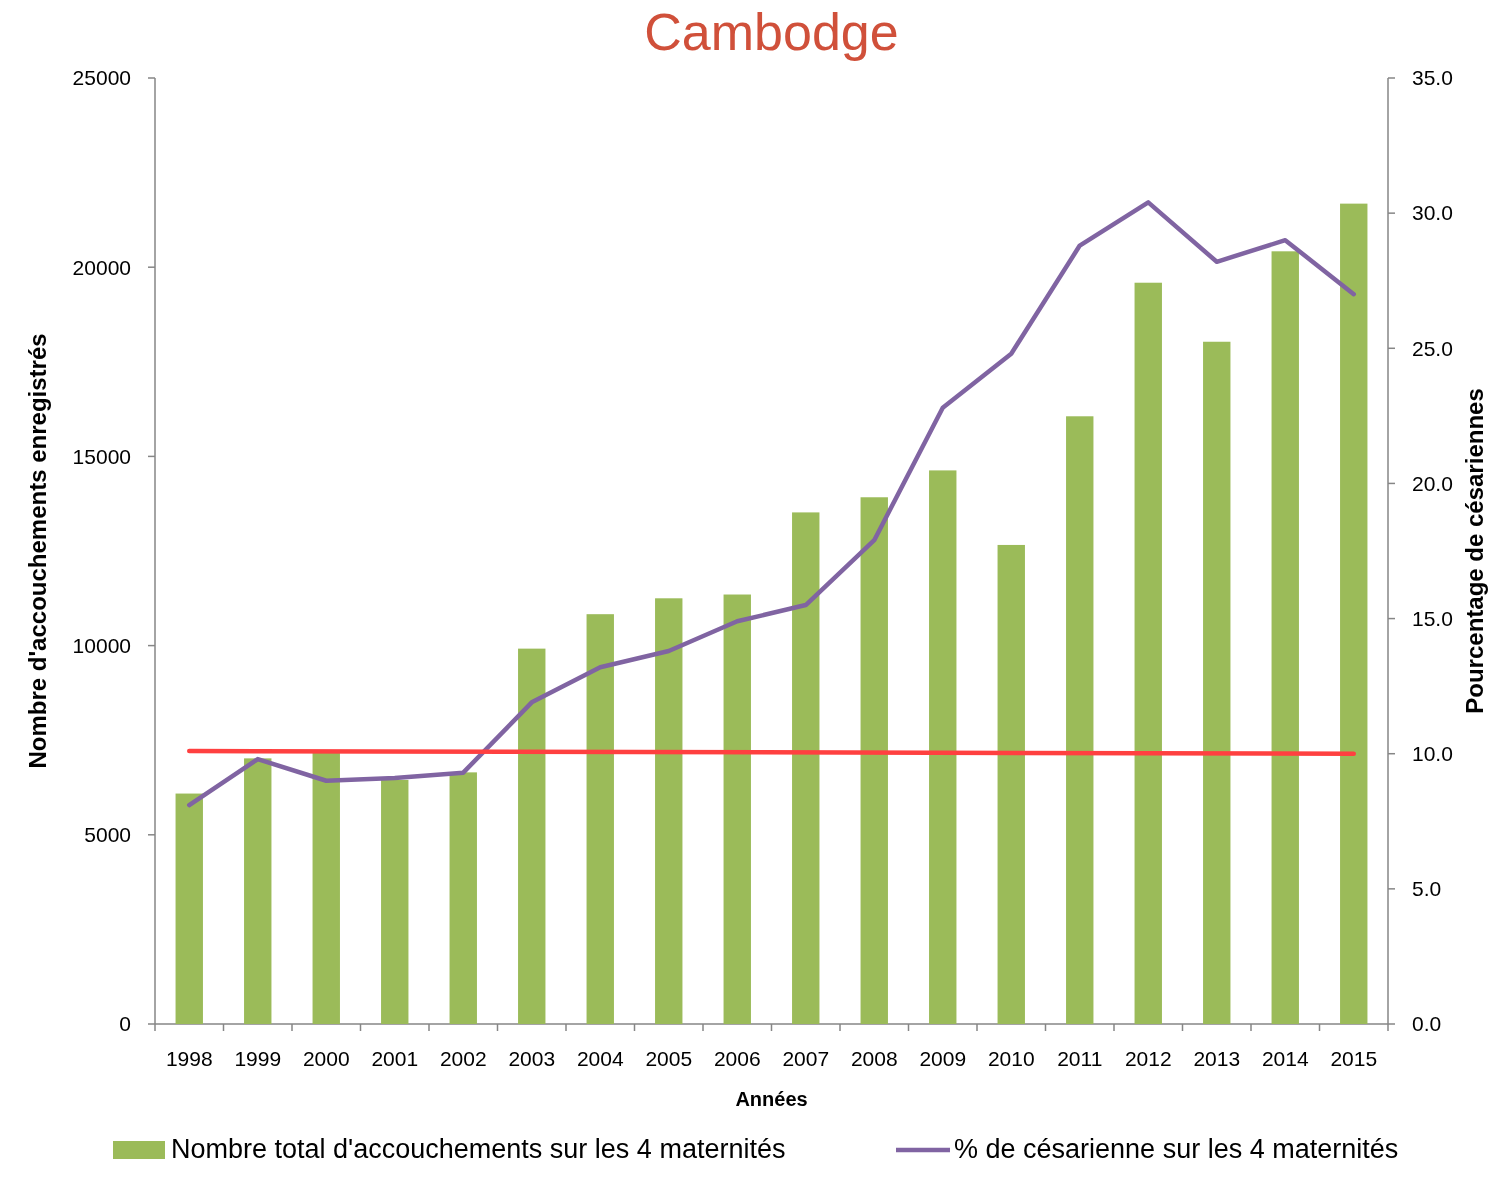 This screenshot has height=1181, width=1509. What do you see at coordinates (771, 32) in the screenshot?
I see `chart-title: Cambodge` at bounding box center [771, 32].